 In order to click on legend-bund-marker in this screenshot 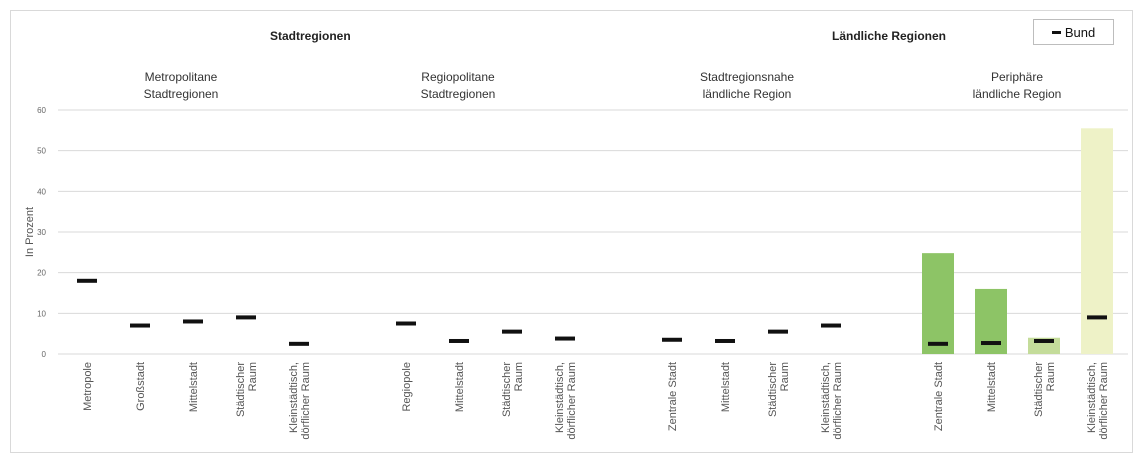, I will do `click(1056, 32)`.